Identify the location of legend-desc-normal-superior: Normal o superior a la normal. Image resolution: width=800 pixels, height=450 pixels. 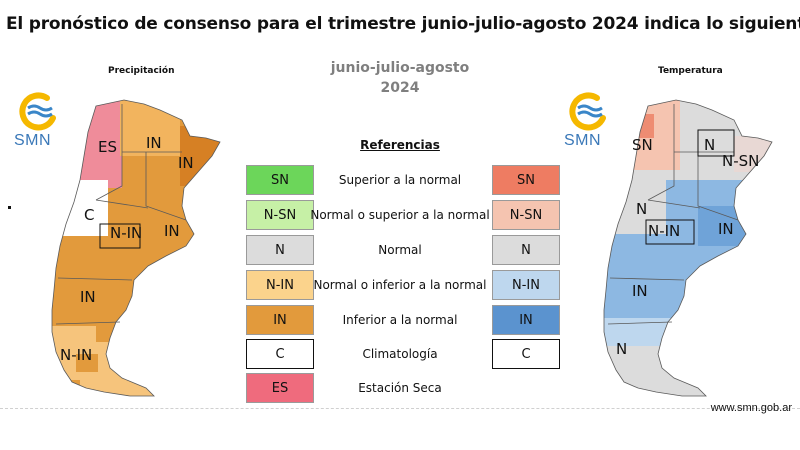
(400, 215).